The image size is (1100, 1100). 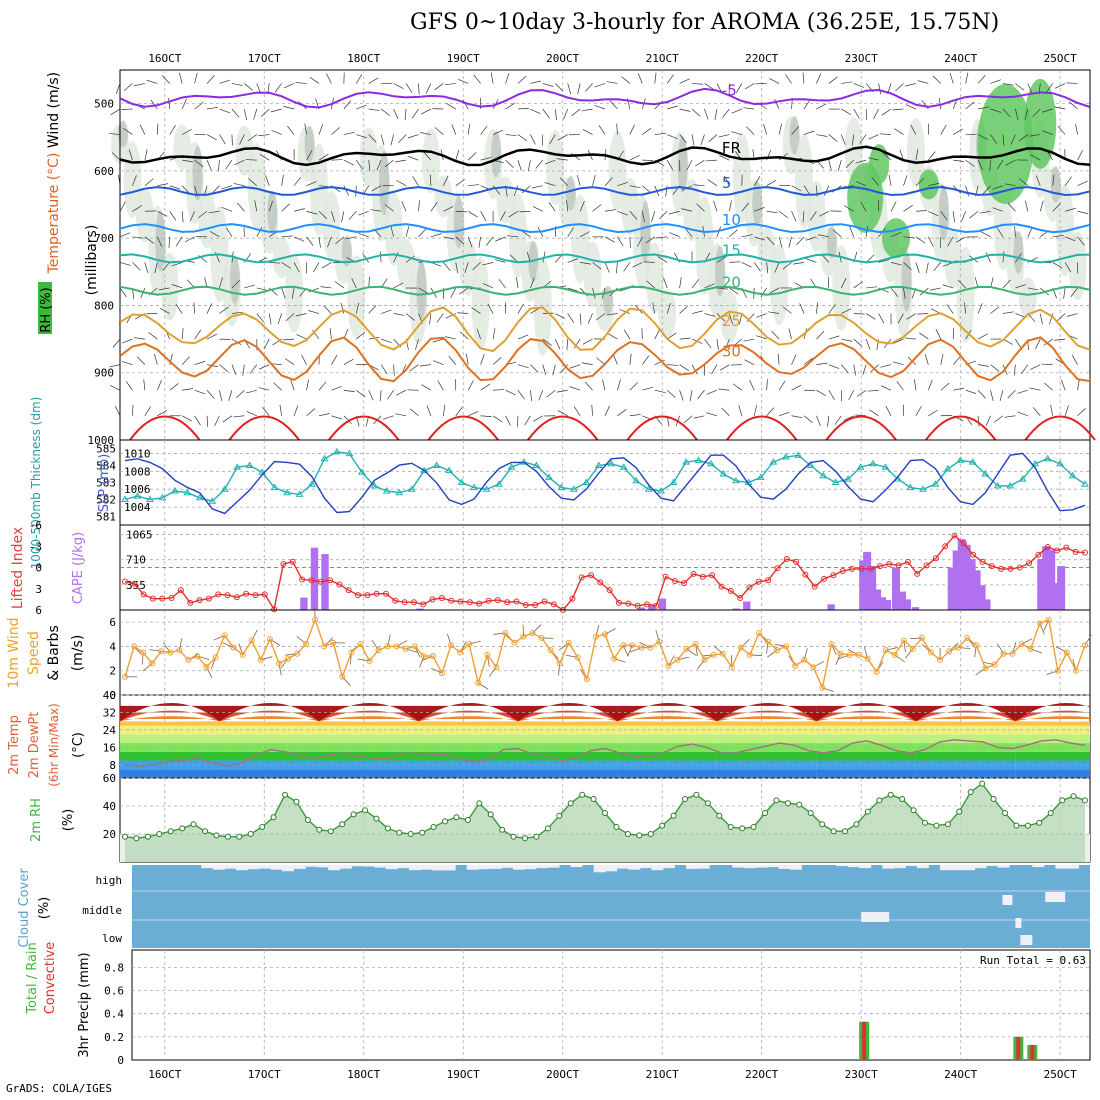 I want to click on top-date-tick: 17OCT, so click(x=264, y=58).